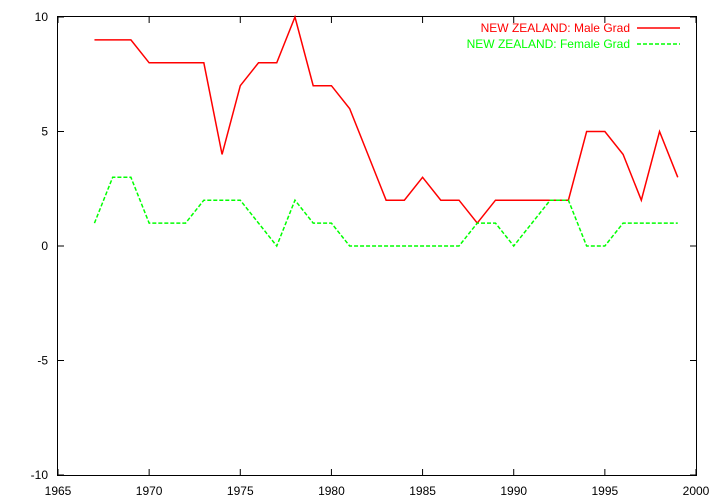 This screenshot has height=504, width=720. Describe the element at coordinates (696, 491) in the screenshot. I see `x-tick-label: 2000` at that location.